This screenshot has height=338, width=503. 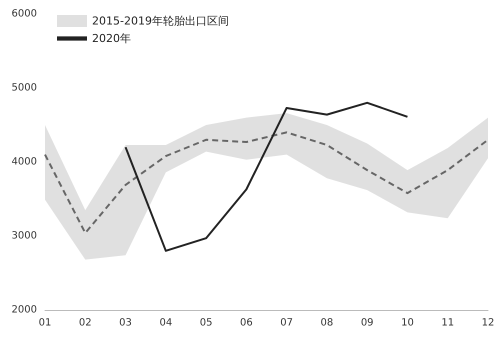 I want to click on x-tick-label: 03, so click(x=125, y=323).